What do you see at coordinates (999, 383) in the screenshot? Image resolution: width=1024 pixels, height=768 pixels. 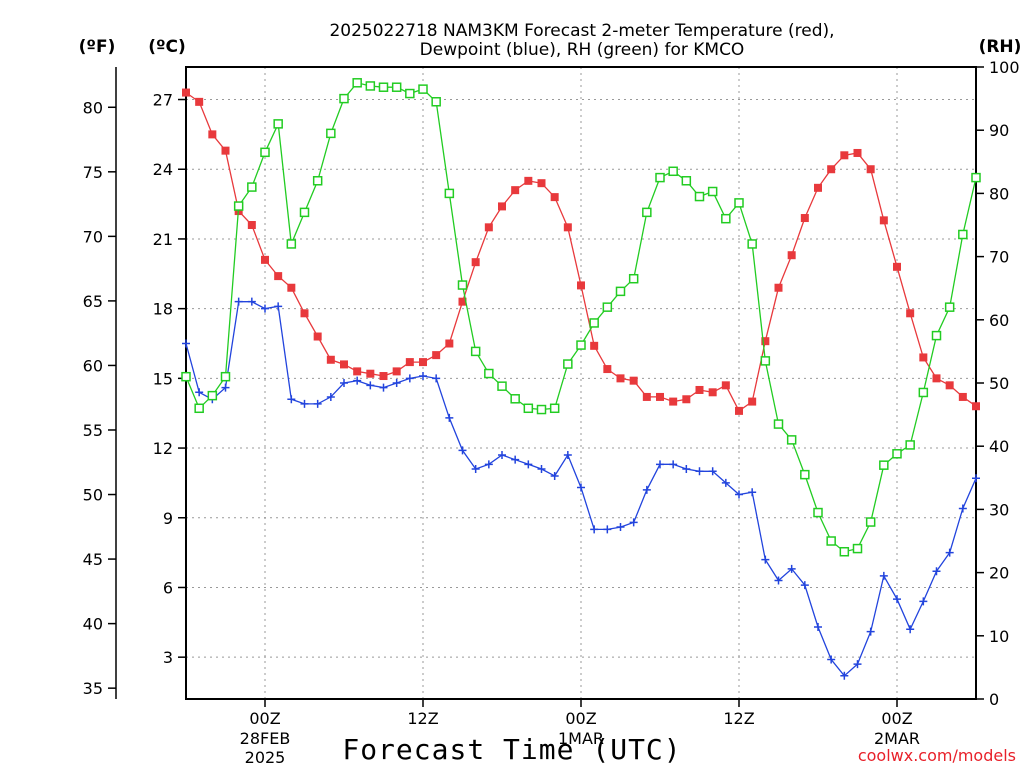 I see `rh-tick-label: 50` at bounding box center [999, 383].